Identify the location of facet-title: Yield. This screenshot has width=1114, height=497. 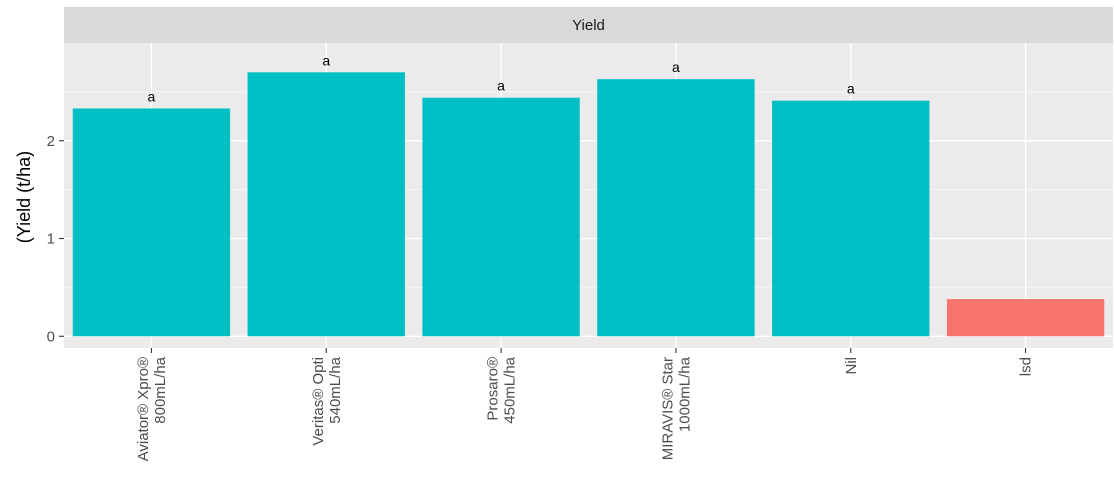
(588, 25).